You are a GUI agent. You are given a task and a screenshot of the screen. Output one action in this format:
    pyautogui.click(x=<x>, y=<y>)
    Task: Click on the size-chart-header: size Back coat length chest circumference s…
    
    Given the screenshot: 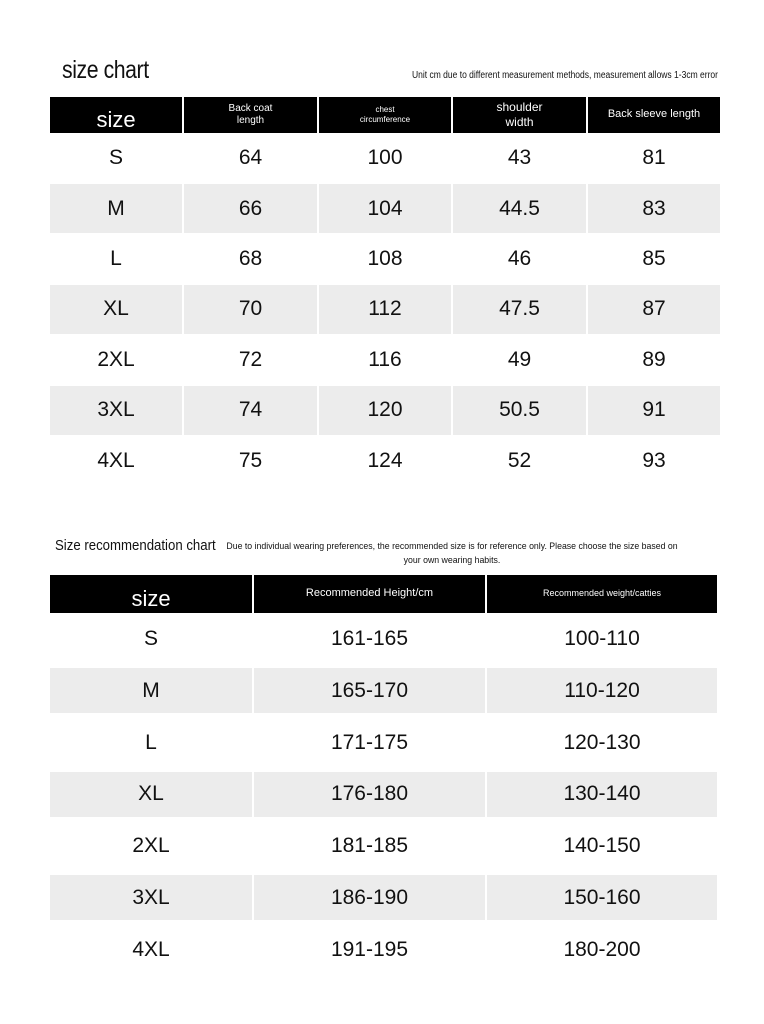 What is the action you would take?
    pyautogui.click(x=386, y=115)
    